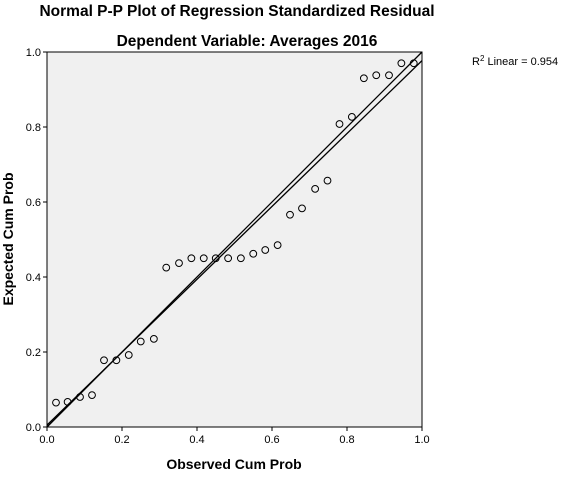 Image resolution: width=561 pixels, height=480 pixels. Describe the element at coordinates (8, 238) in the screenshot. I see `y-axis-label: Expected Cum Prob` at that location.